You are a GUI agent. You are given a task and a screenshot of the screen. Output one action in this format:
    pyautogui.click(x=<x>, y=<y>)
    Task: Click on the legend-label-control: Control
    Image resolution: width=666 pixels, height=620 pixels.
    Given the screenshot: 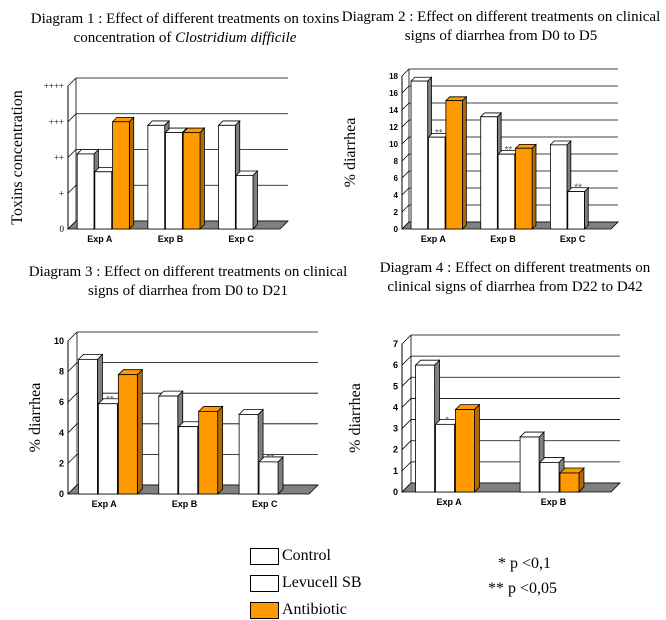 What is the action you would take?
    pyautogui.click(x=306, y=555)
    